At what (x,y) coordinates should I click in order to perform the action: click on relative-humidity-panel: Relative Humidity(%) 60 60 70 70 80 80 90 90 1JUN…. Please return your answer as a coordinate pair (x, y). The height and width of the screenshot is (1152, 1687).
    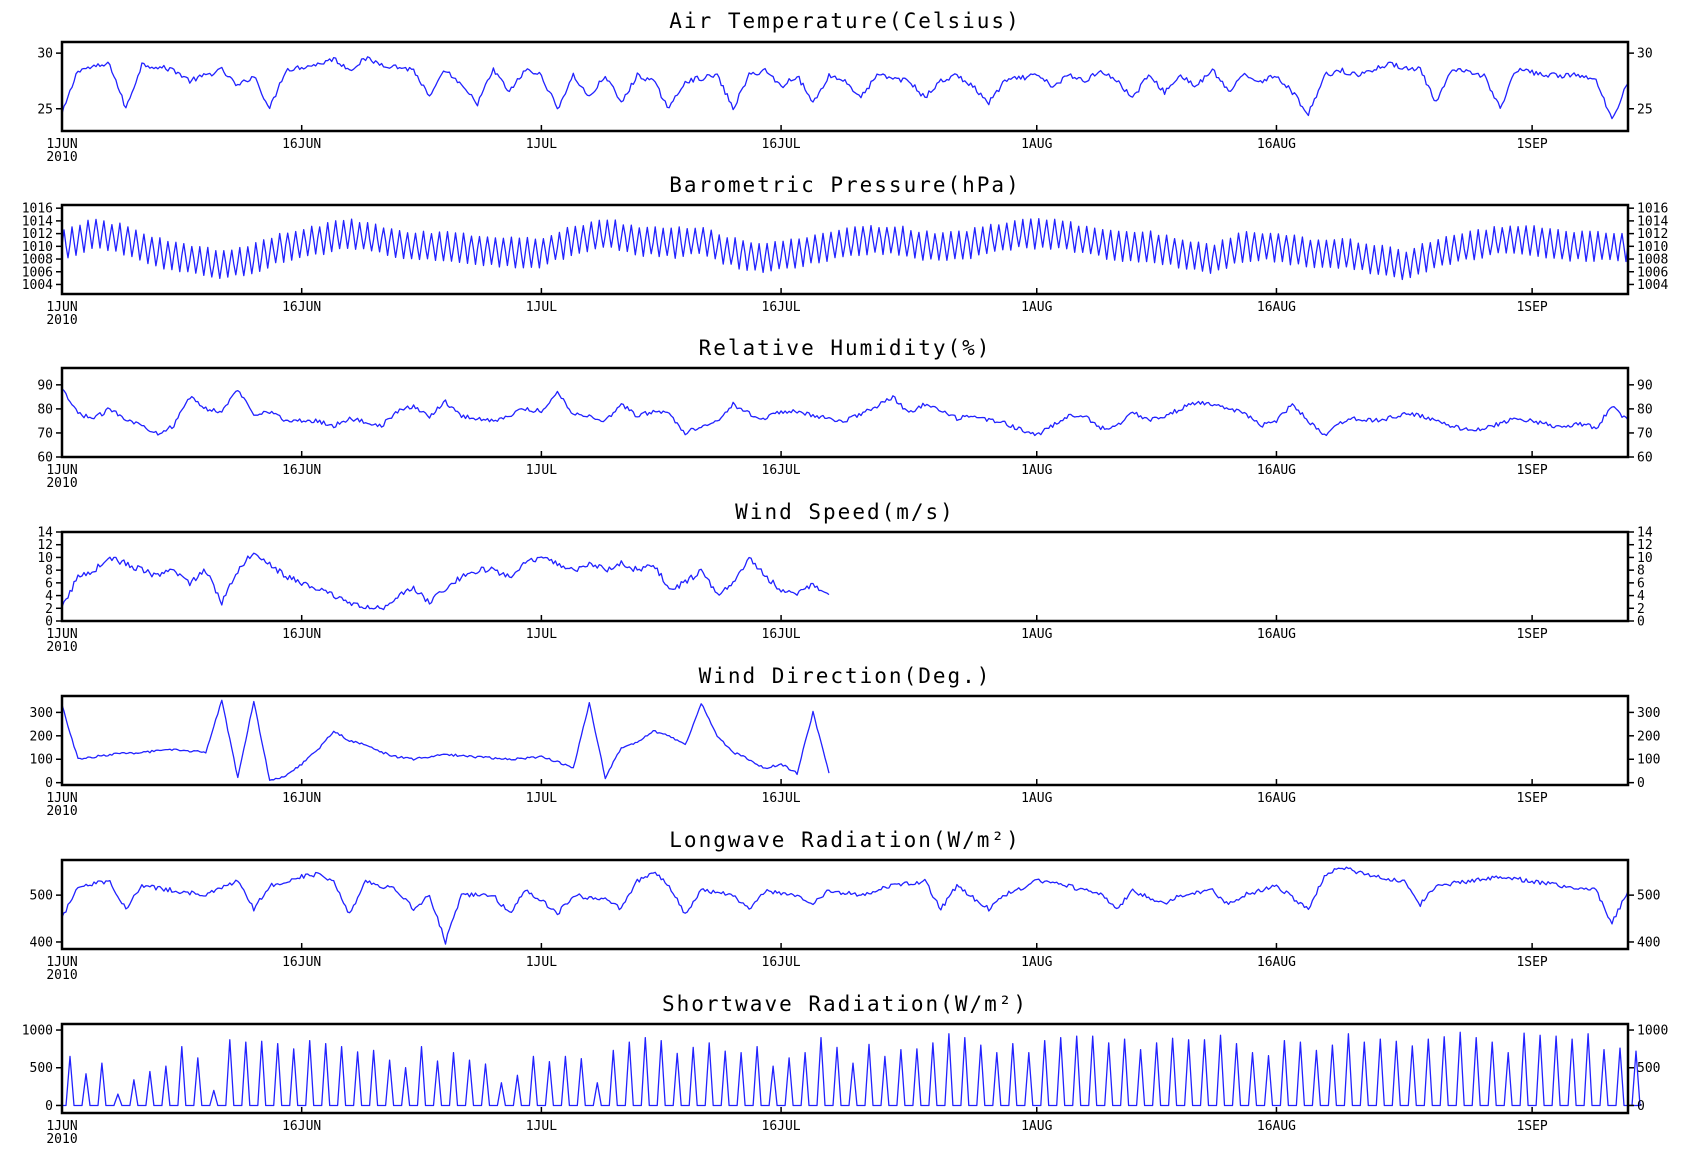
    Looking at the image, I should click on (844, 413).